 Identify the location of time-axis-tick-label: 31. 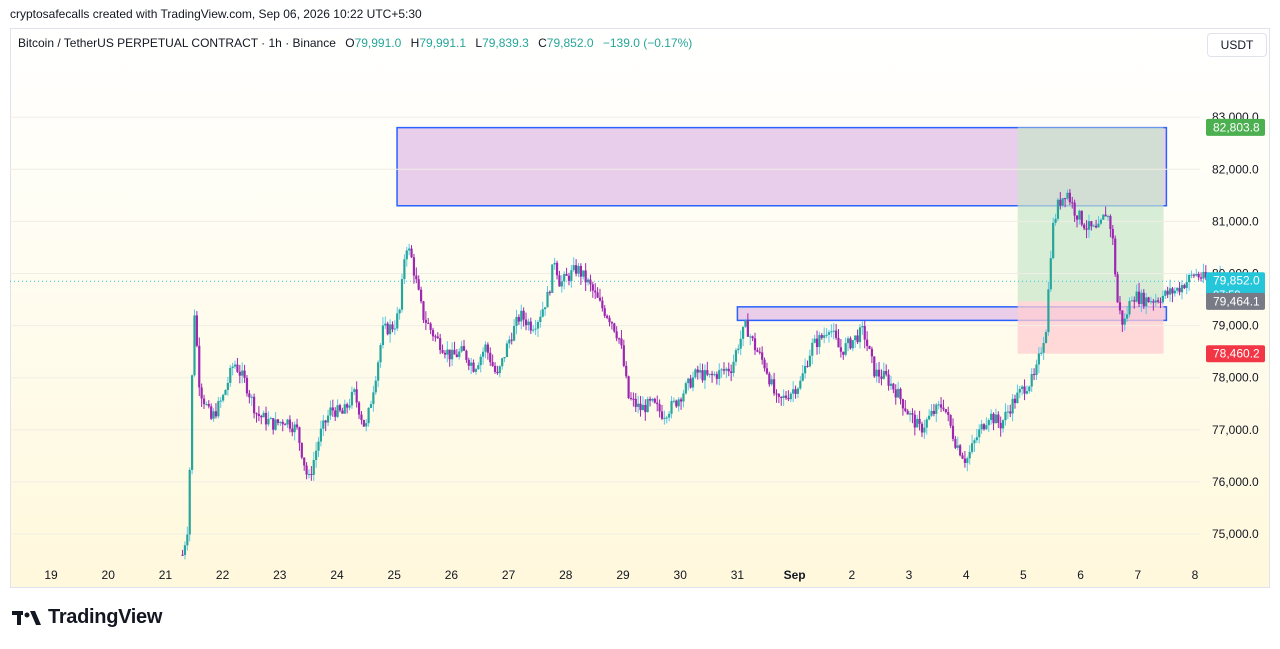
(738, 575).